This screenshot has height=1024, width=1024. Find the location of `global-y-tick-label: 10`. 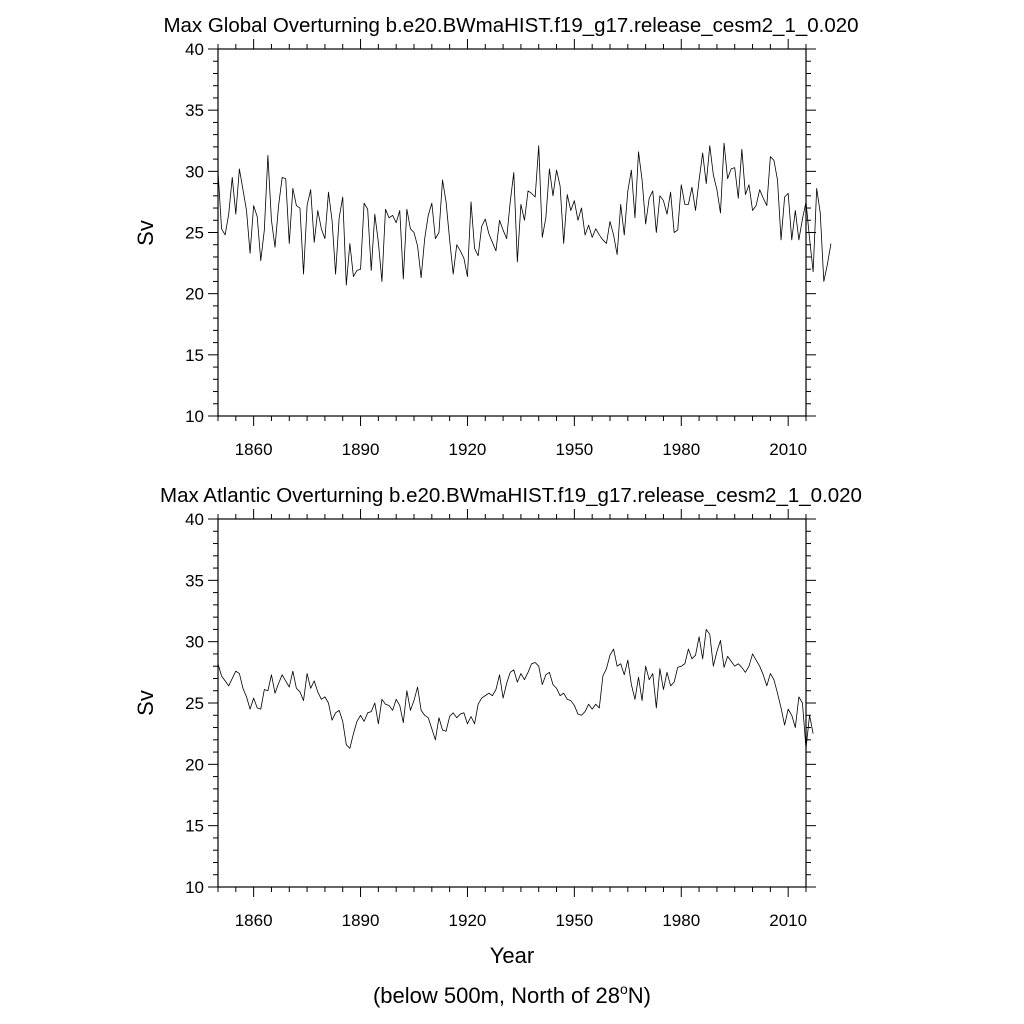

global-y-tick-label: 10 is located at coordinates (194, 416).